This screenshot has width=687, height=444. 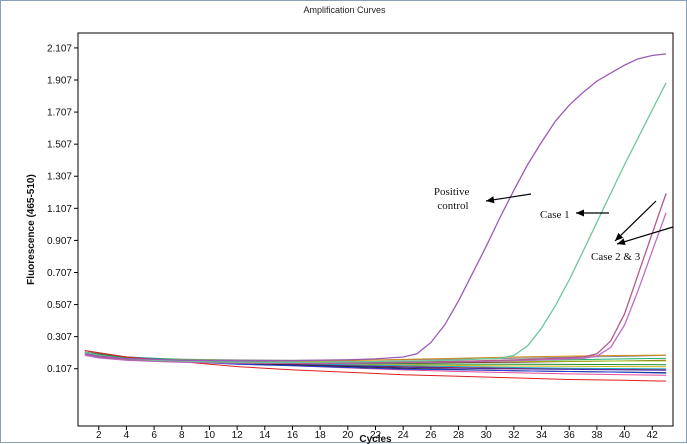 I want to click on x-tick-label: 6, so click(x=154, y=435).